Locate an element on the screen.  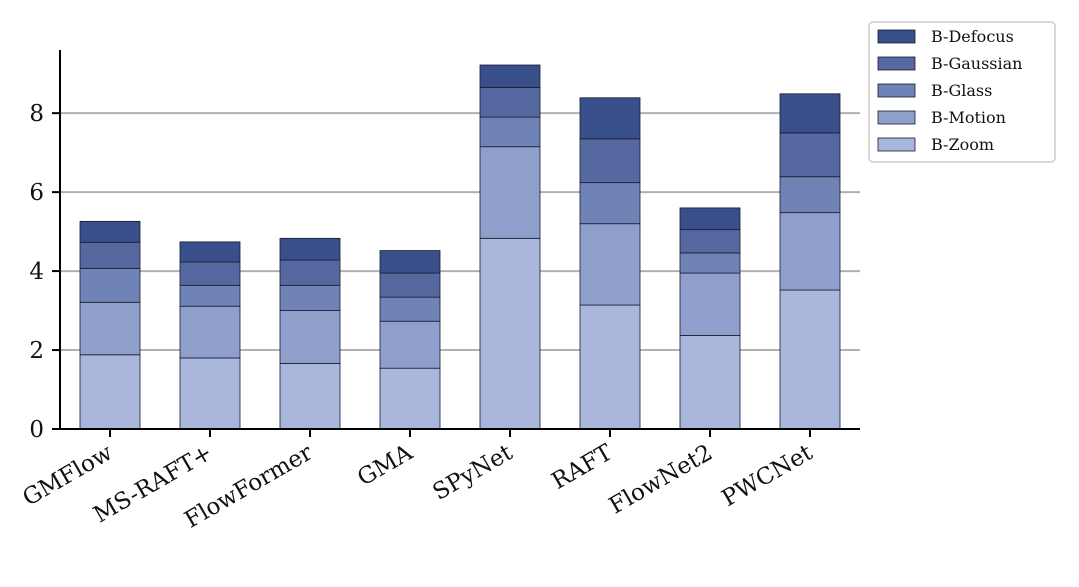
legend-label: B-Zoom is located at coordinates (962, 144).